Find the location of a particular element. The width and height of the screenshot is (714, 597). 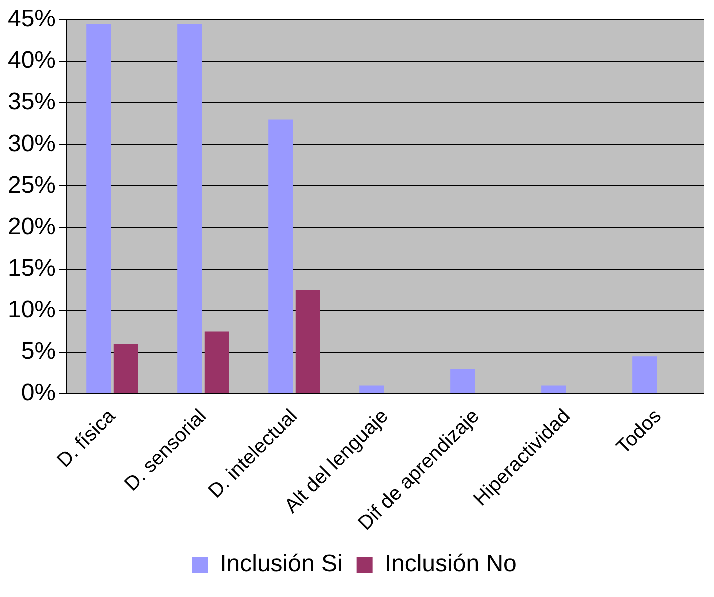

y-tick-label: 15% is located at coordinates (32, 268).